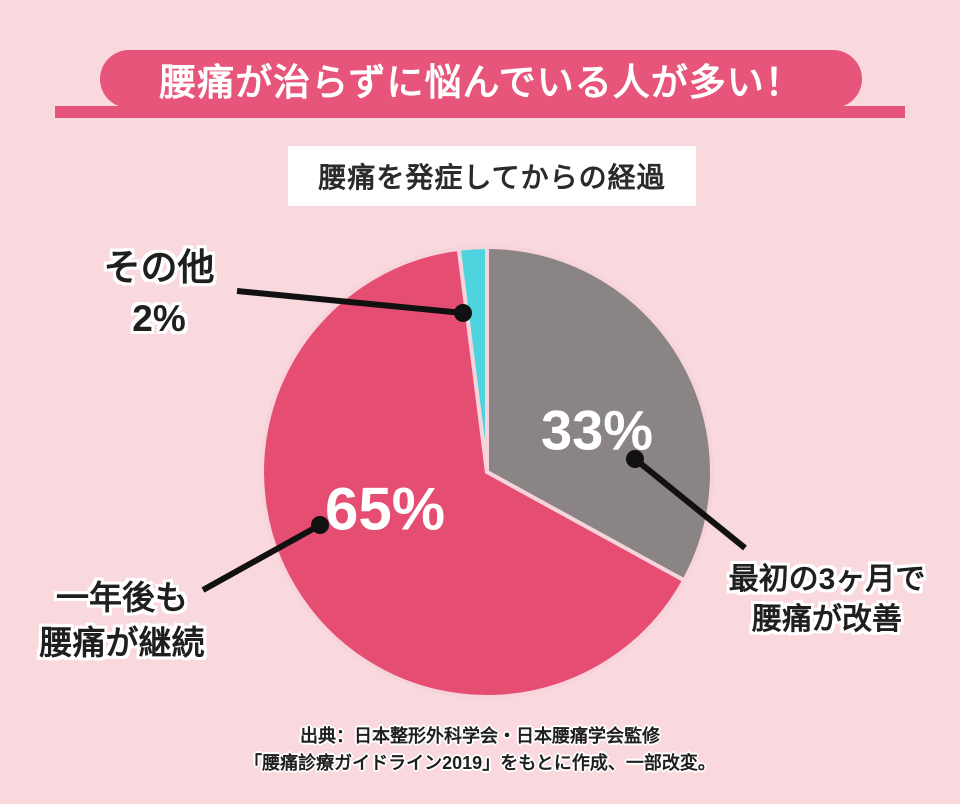 The image size is (960, 804). What do you see at coordinates (159, 267) in the screenshot?
I see `callout-other-label: その他` at bounding box center [159, 267].